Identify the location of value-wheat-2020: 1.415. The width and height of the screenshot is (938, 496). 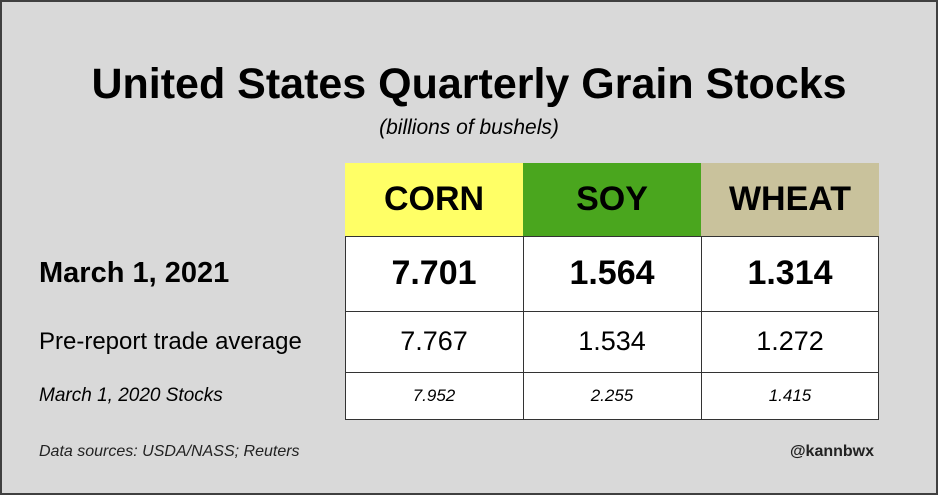
(790, 395).